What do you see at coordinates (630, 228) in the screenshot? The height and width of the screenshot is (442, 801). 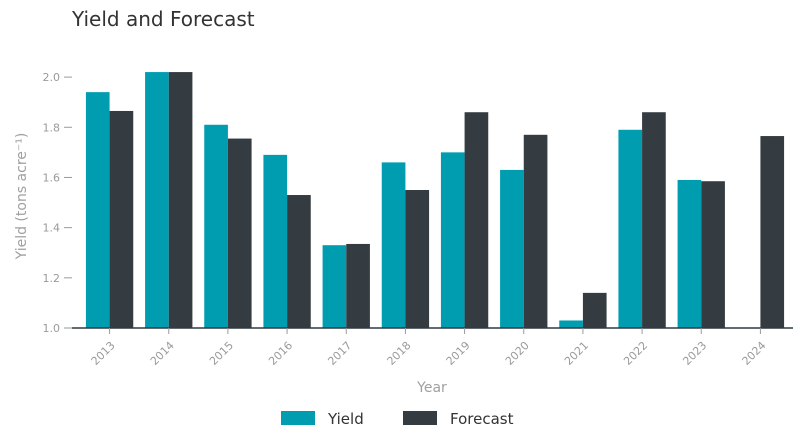 I see `bar-yield-2022` at bounding box center [630, 228].